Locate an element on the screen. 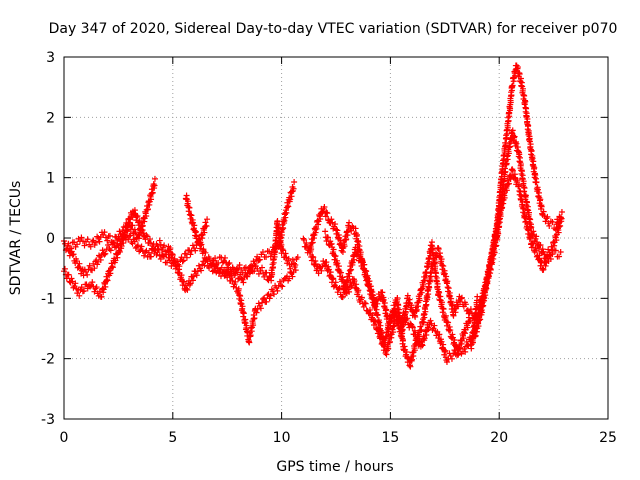 The width and height of the screenshot is (640, 480). y-tick-label: -2 is located at coordinates (48, 360).